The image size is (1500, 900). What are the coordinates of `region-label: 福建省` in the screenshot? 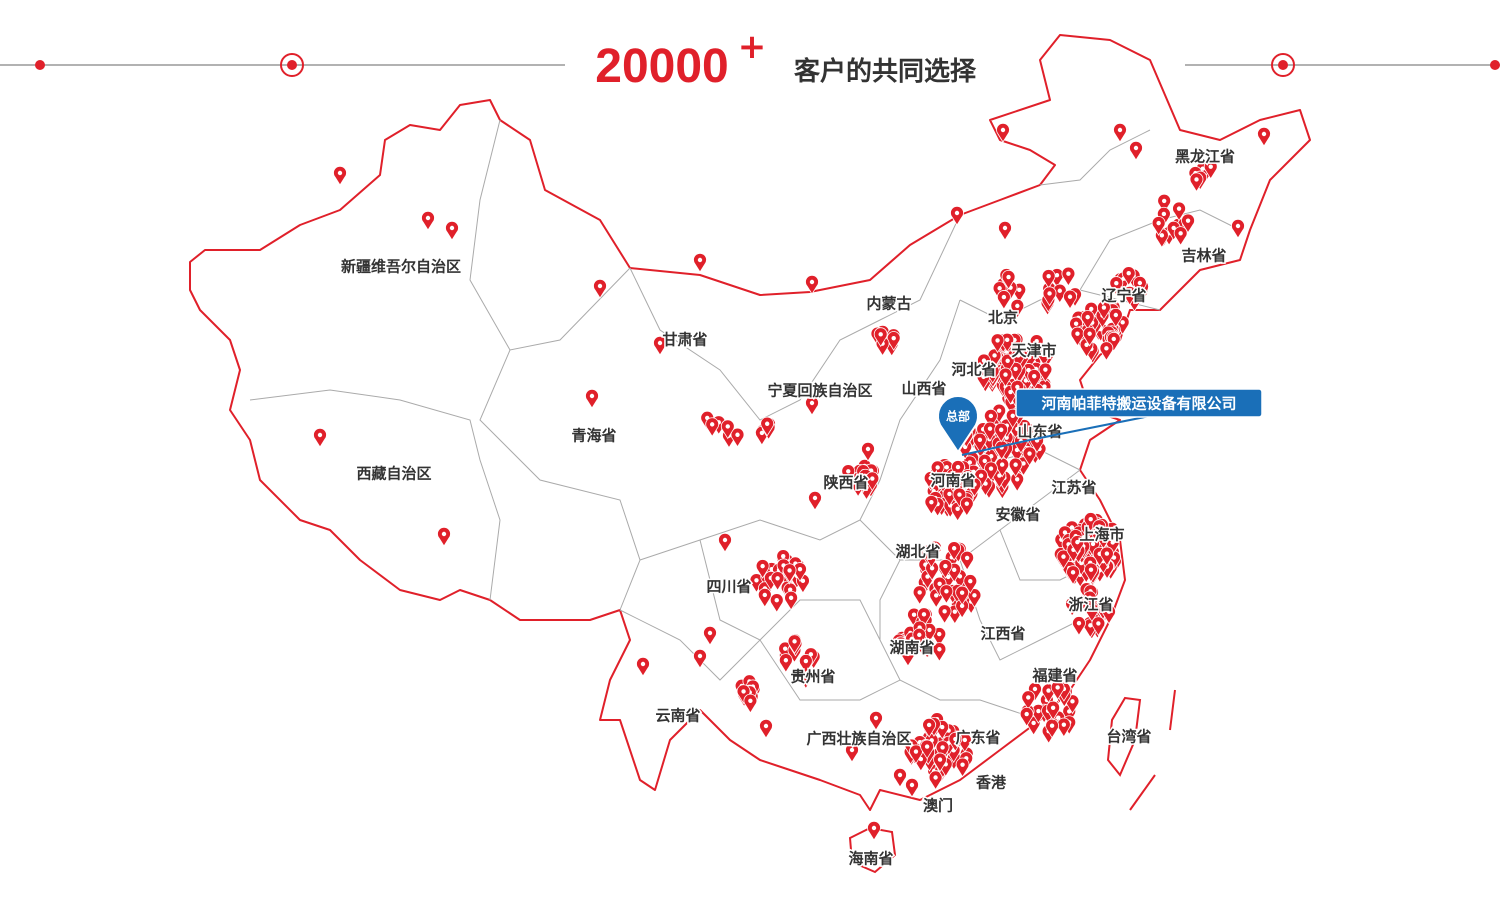 It's located at (1054, 676).